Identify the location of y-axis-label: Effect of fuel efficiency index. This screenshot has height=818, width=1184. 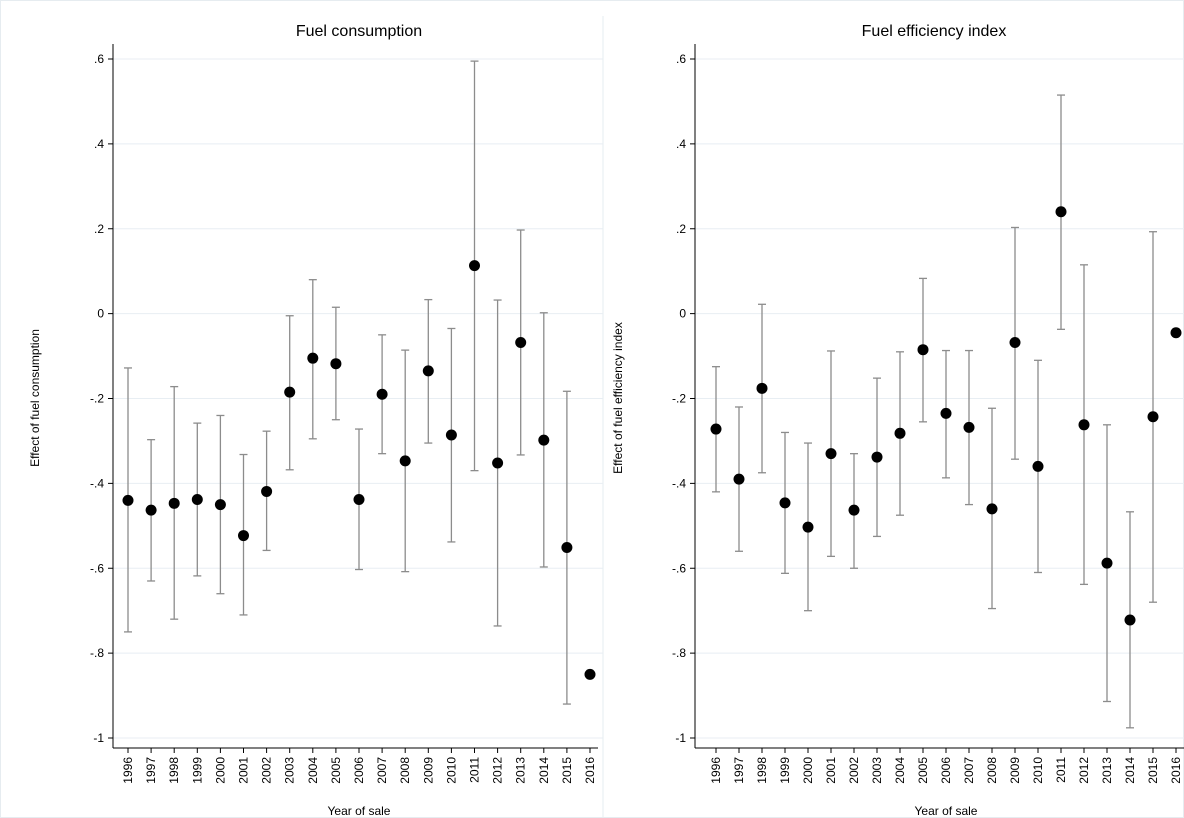
(618, 398).